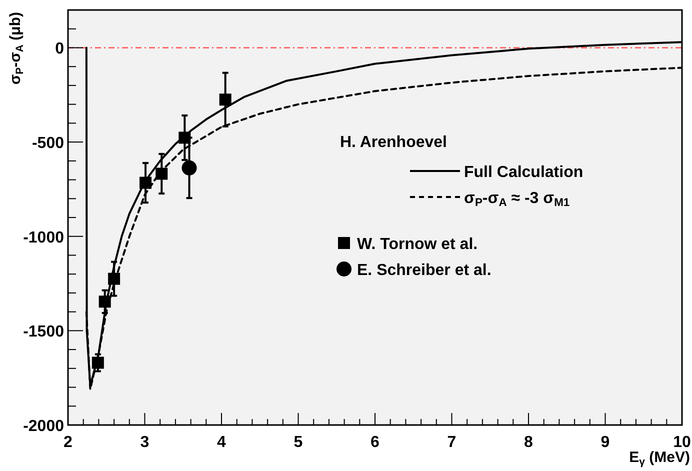 This screenshot has height=471, width=692. I want to click on x-tick-label: 6, so click(375, 442).